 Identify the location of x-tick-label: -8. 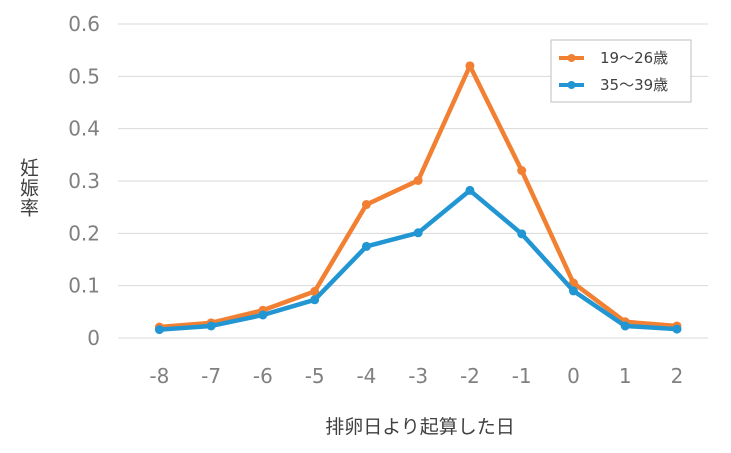
(159, 376).